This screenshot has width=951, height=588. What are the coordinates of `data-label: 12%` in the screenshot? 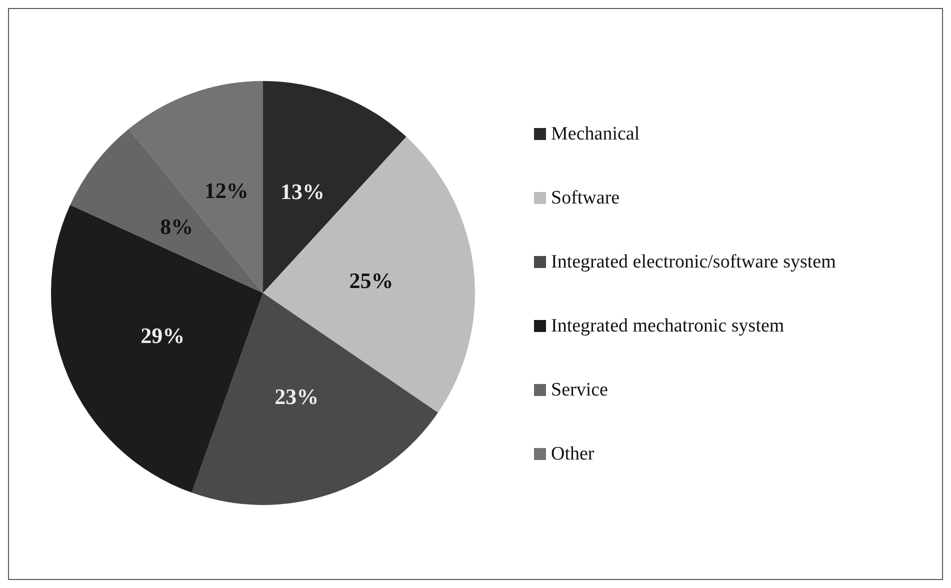 It's located at (226, 190).